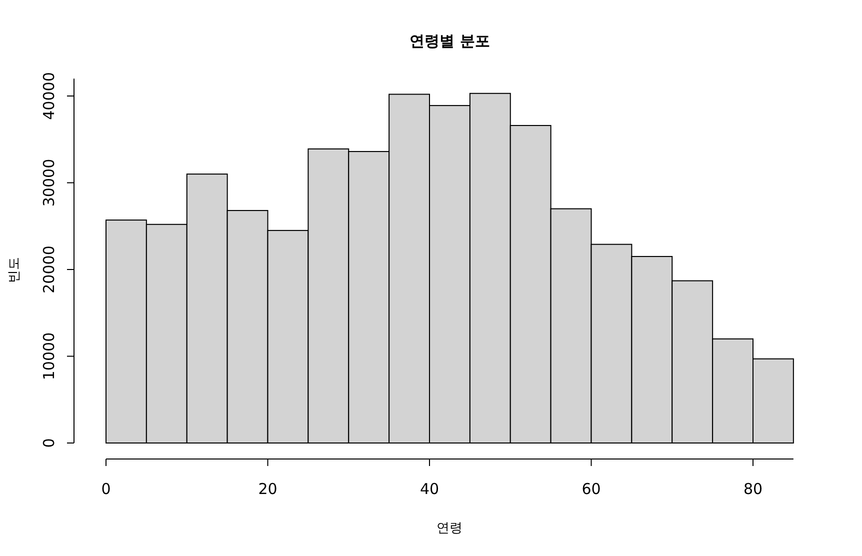 The image size is (862, 556). I want to click on y-tick-label: 0, so click(49, 443).